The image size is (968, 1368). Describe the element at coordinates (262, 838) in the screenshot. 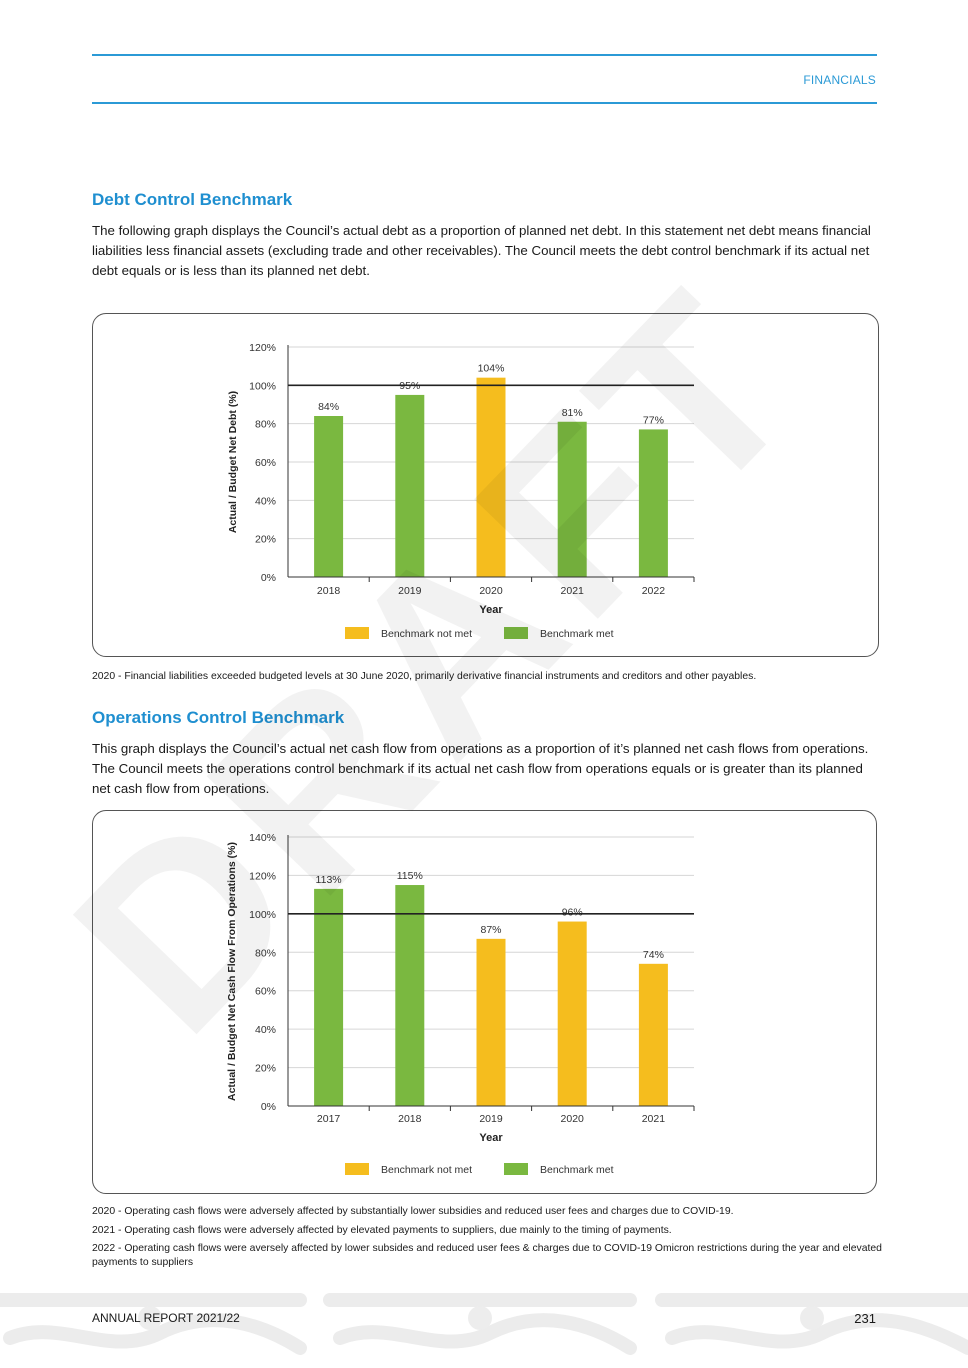

I see `y-tick-label: 140%` at that location.